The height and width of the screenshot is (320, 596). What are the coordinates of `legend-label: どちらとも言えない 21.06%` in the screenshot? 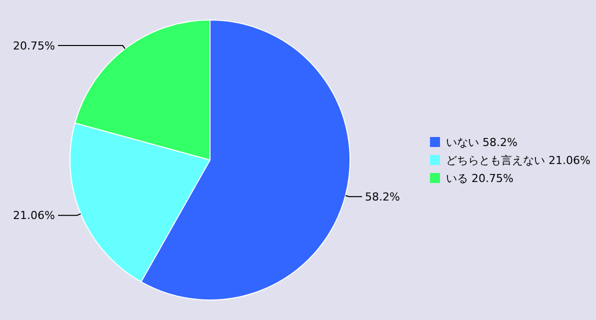 It's located at (518, 160).